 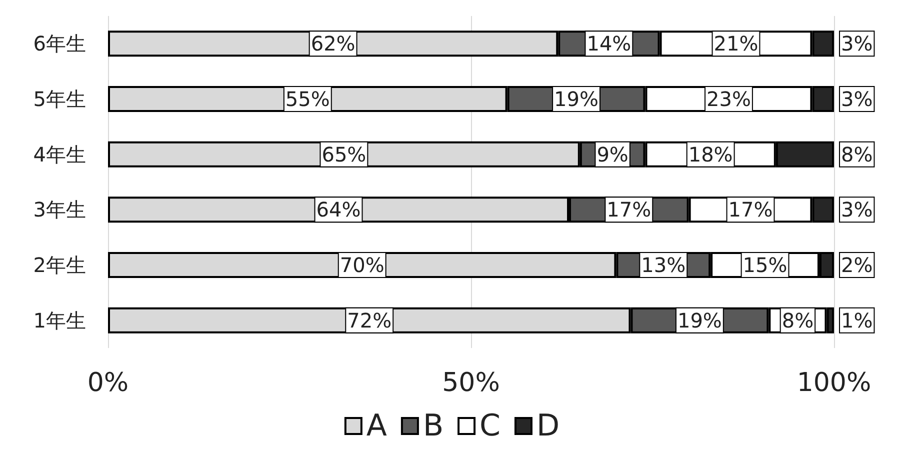 What do you see at coordinates (377, 426) in the screenshot?
I see `legend-label: A` at bounding box center [377, 426].